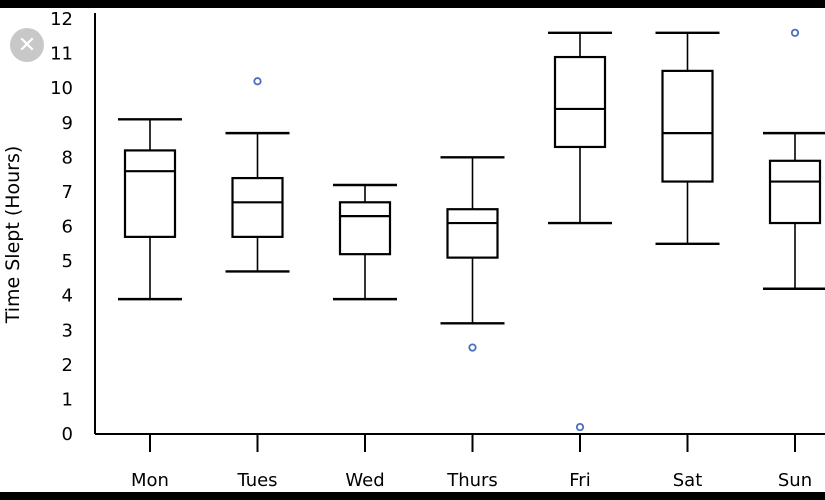  I want to click on x-tick-label: Tues, so click(256, 480).